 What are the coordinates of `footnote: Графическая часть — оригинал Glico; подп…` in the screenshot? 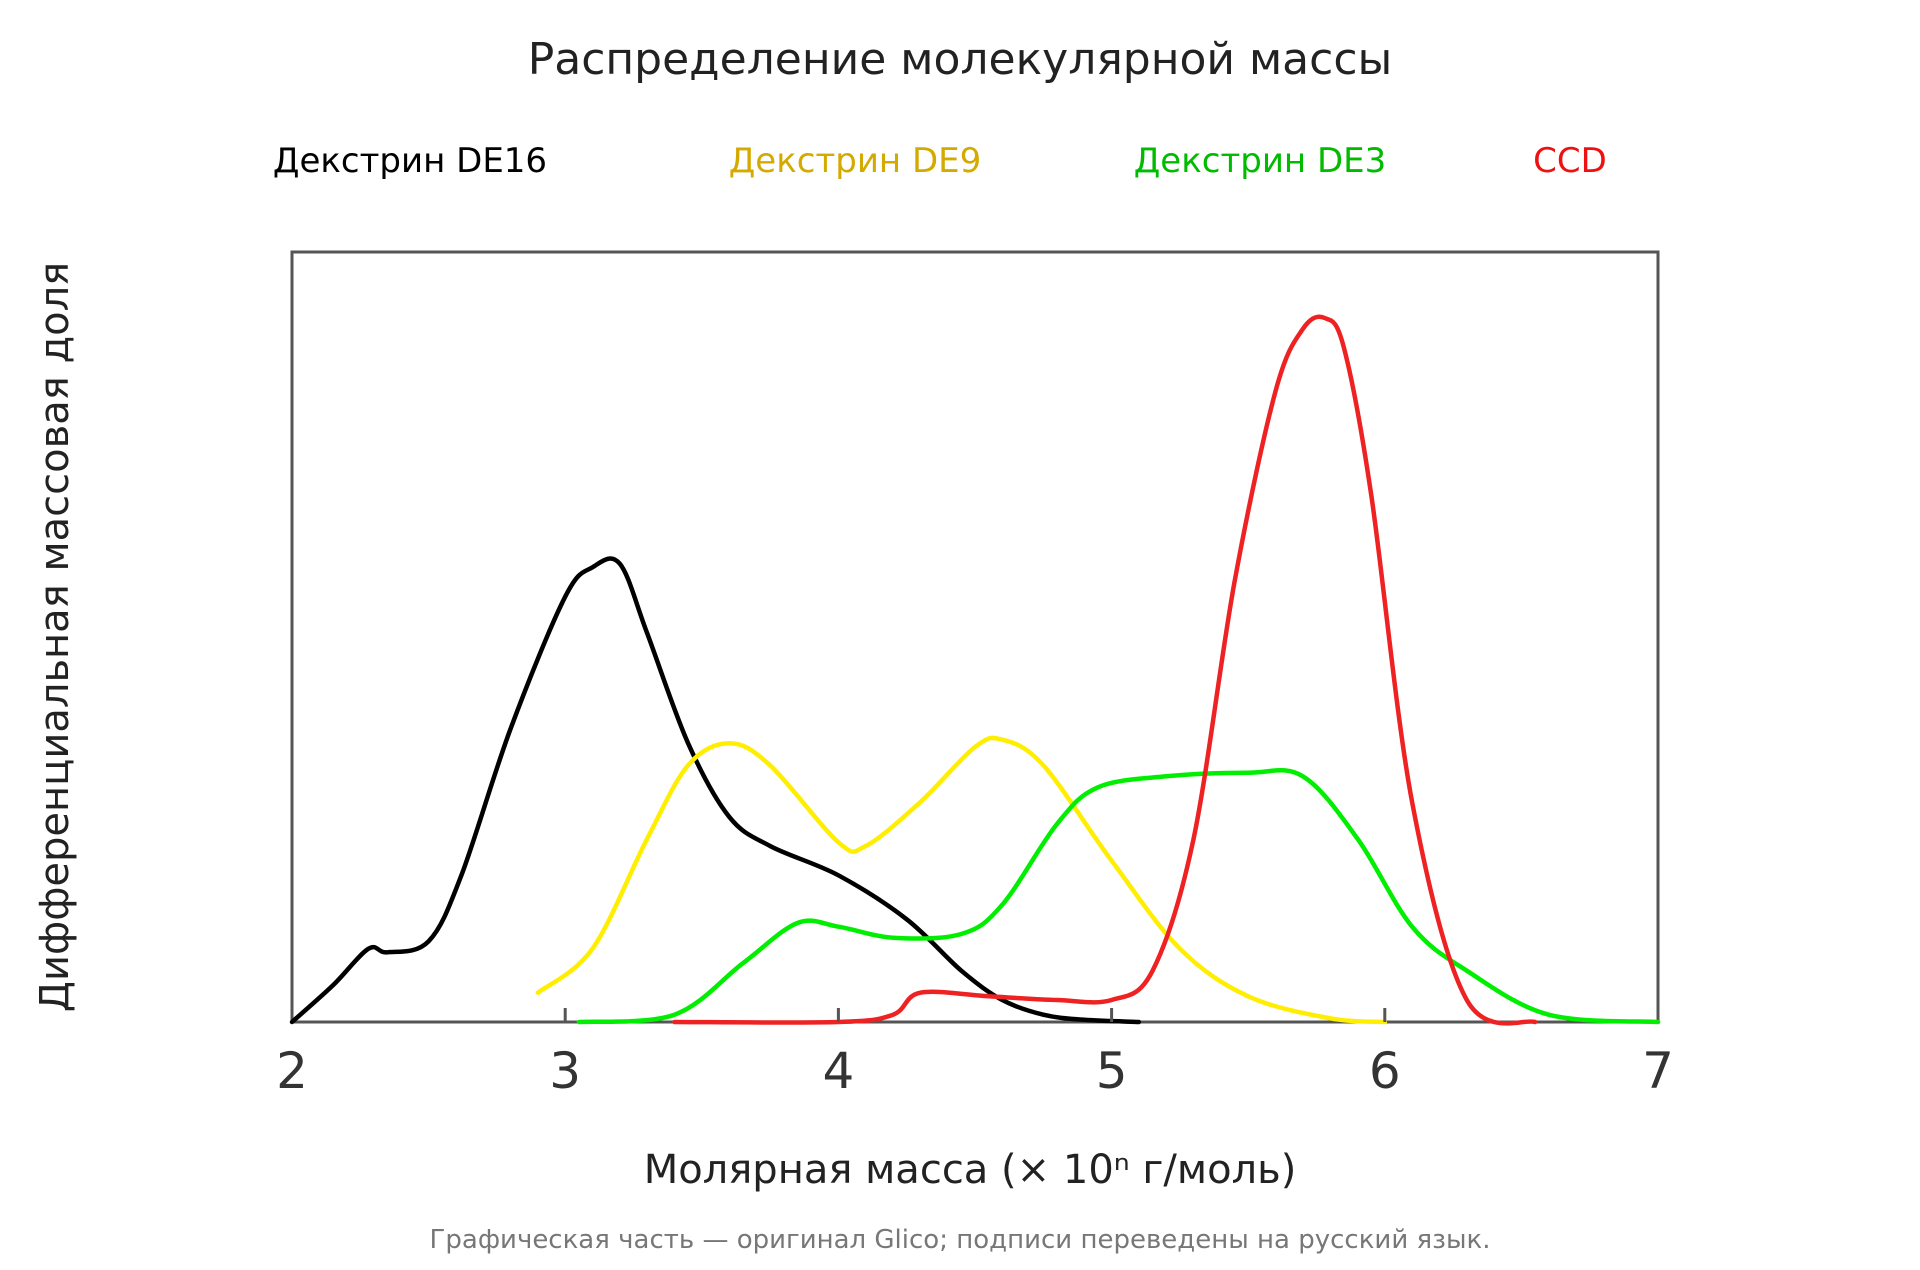 It's located at (960, 1240).